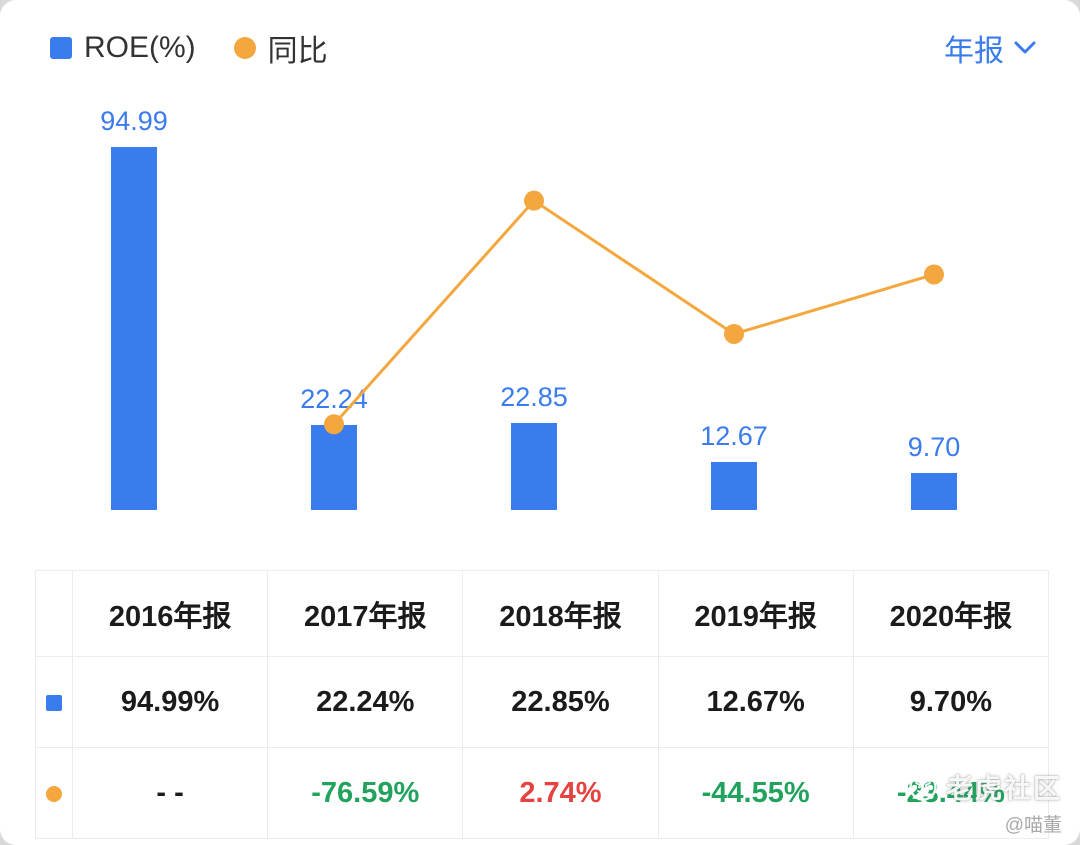 This screenshot has height=845, width=1080. What do you see at coordinates (170, 793) in the screenshot?
I see `yoy-value-cell: - -` at bounding box center [170, 793].